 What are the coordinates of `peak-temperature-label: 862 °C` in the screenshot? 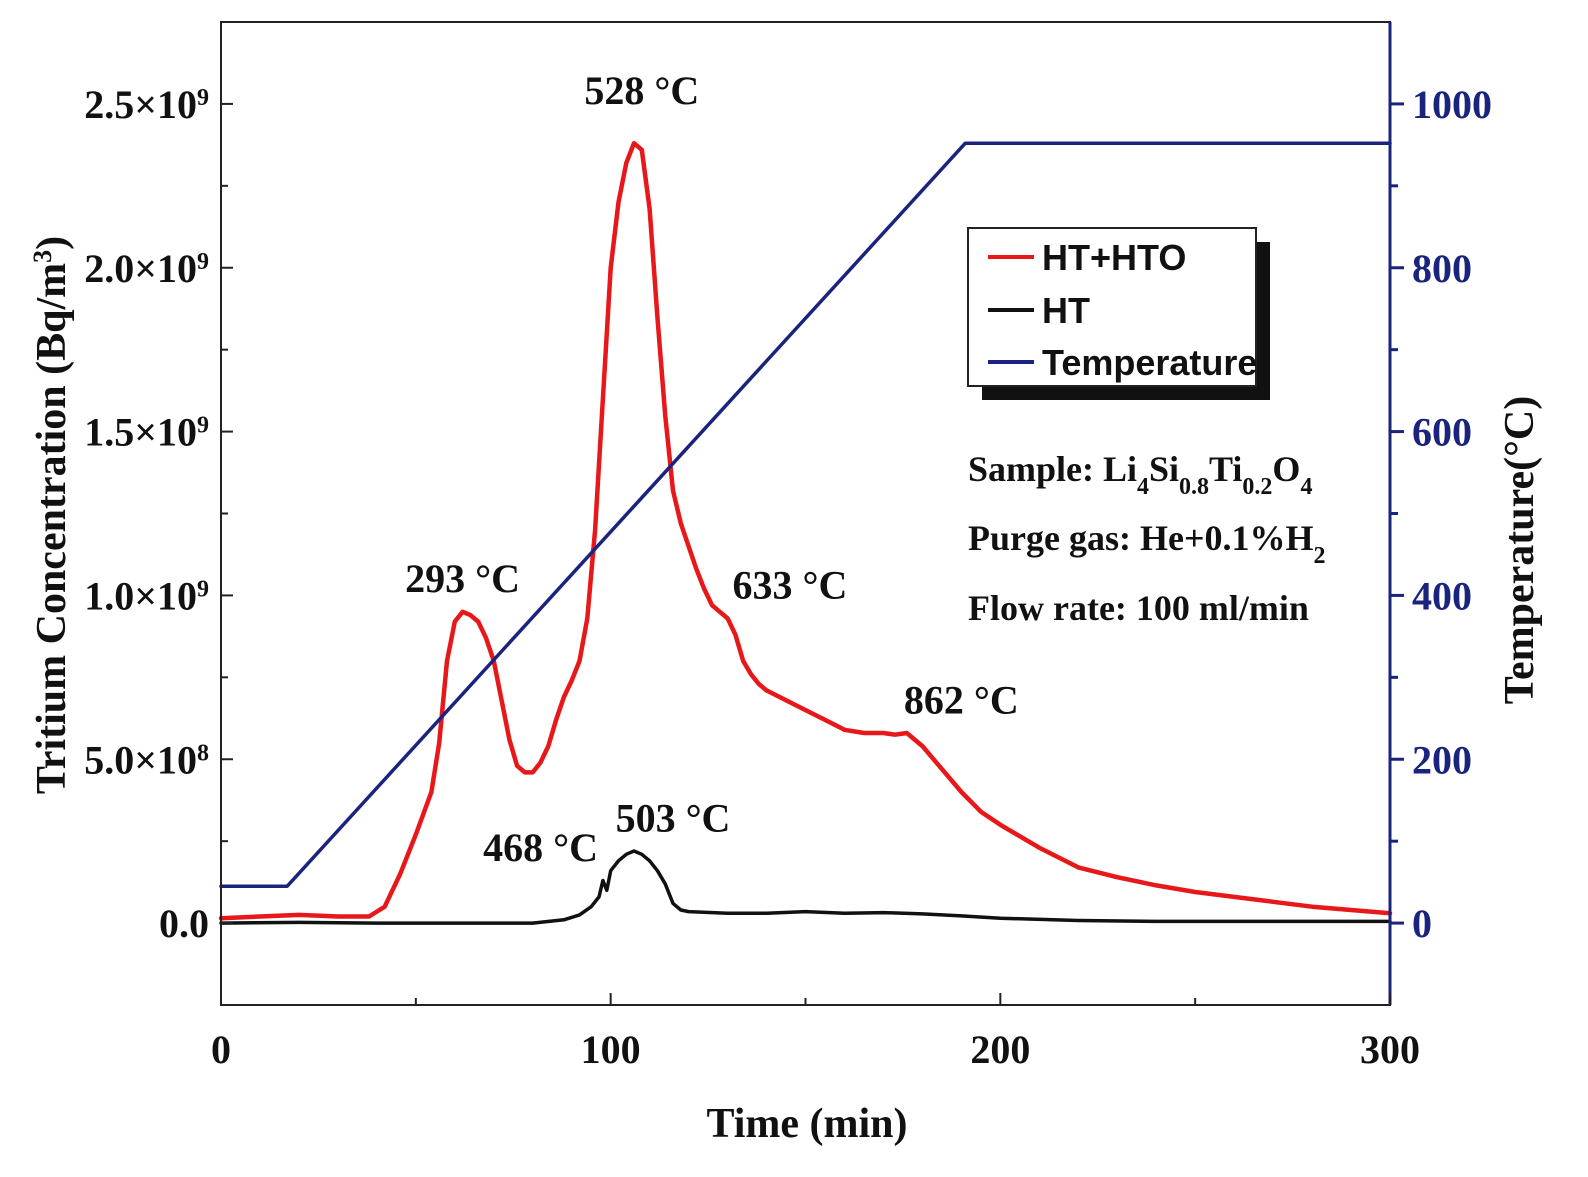 It's located at (961, 699).